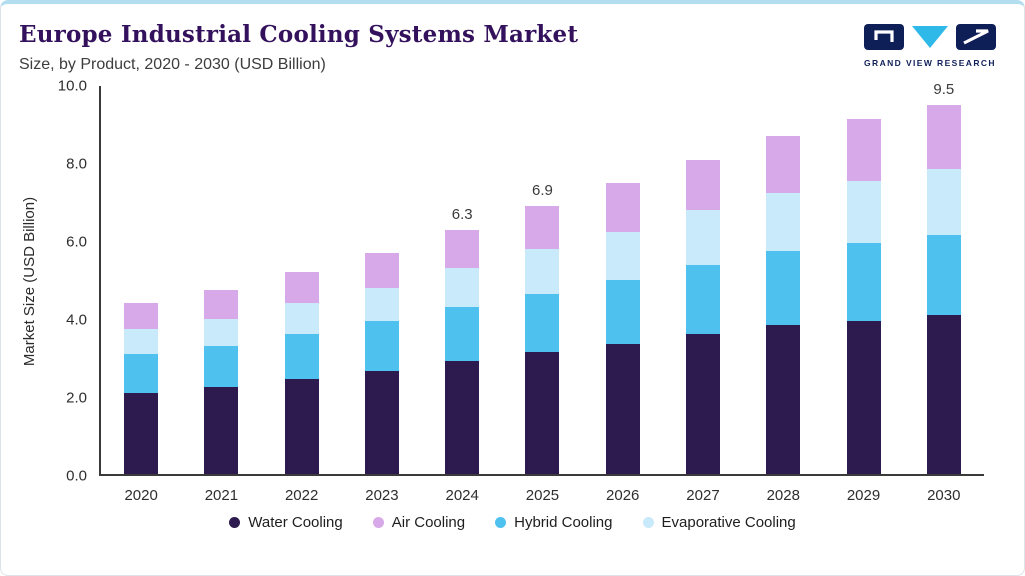 Image resolution: width=1025 pixels, height=576 pixels. I want to click on bar-column-2024: 6.3, so click(462, 280).